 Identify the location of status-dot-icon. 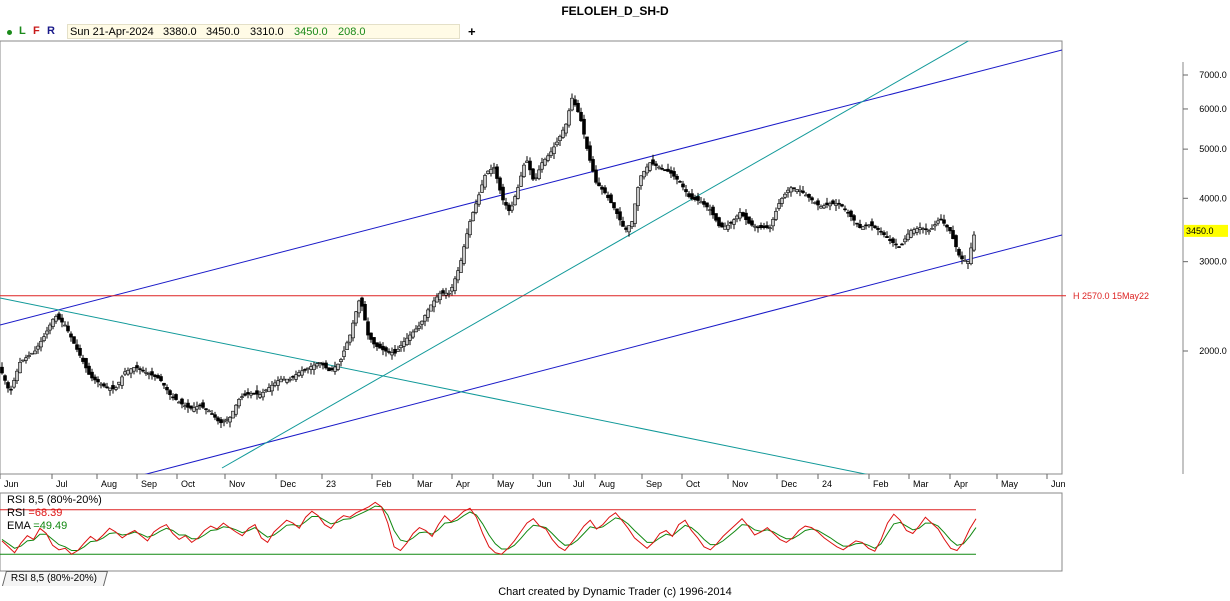
(9, 32).